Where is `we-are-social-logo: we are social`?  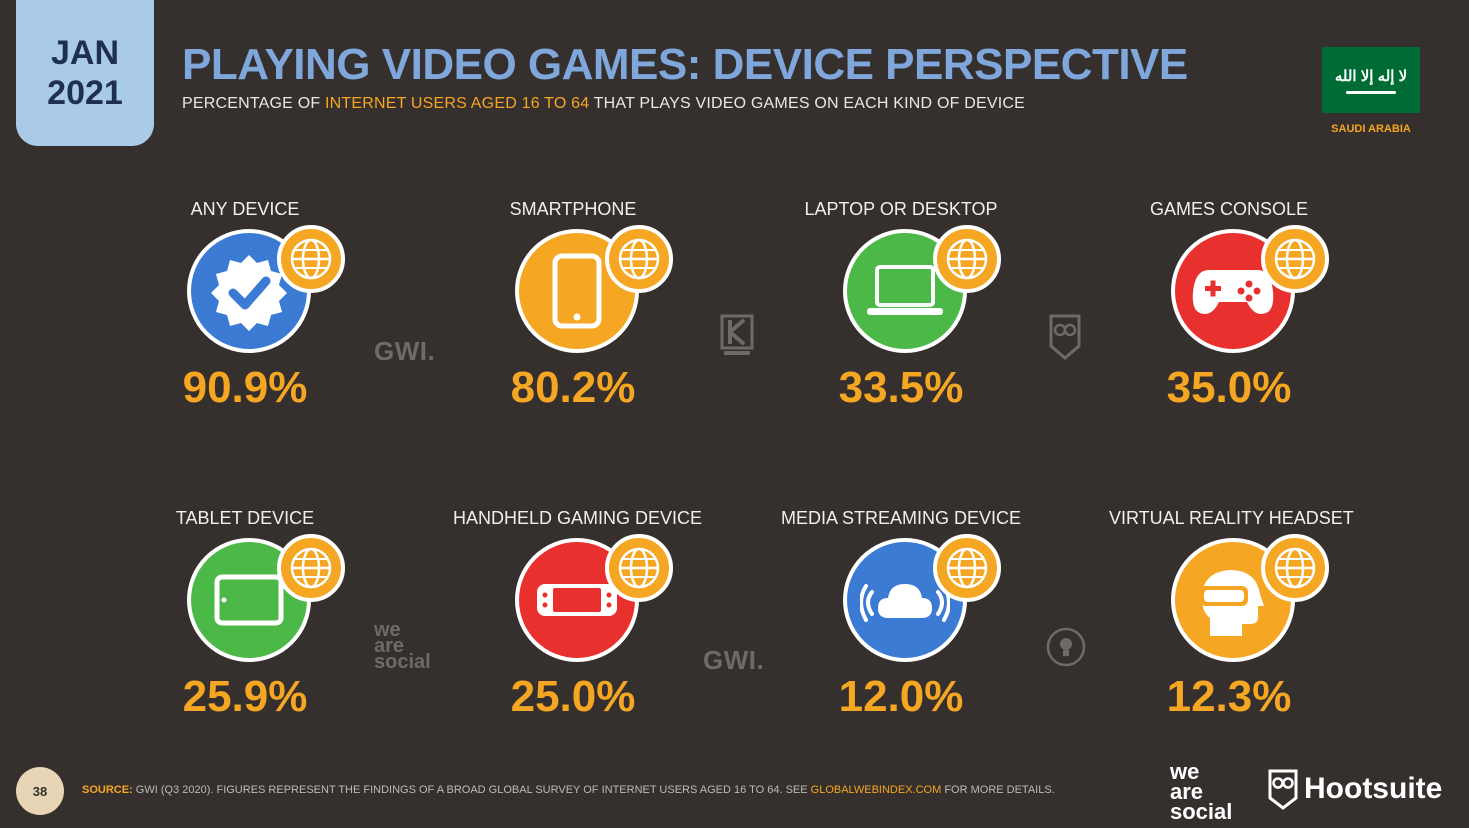
we-are-social-logo: we are social is located at coordinates (1201, 791).